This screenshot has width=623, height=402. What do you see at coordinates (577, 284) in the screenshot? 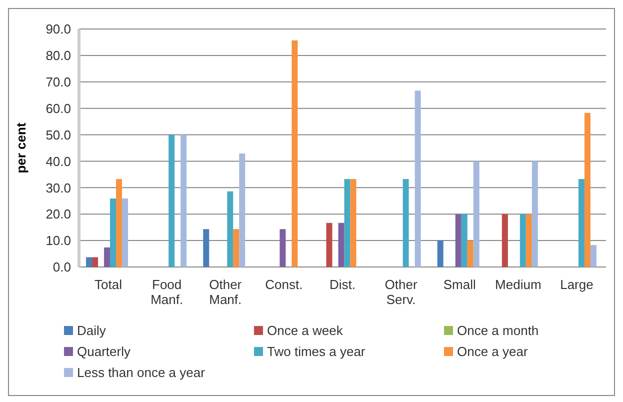
I see `x-tick-label: Large` at bounding box center [577, 284].